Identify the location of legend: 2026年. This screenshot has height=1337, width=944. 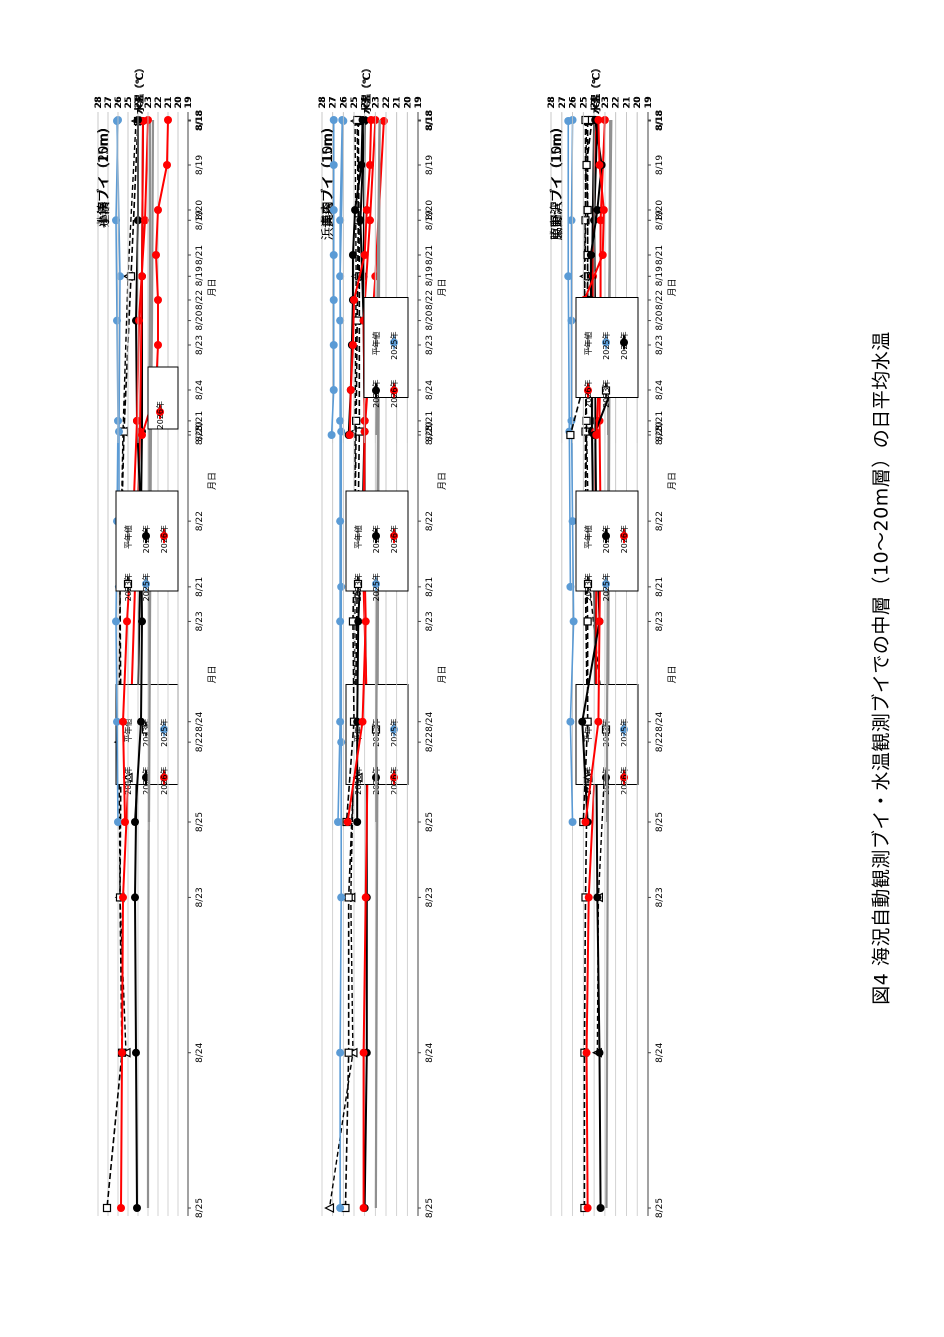
(163, 398).